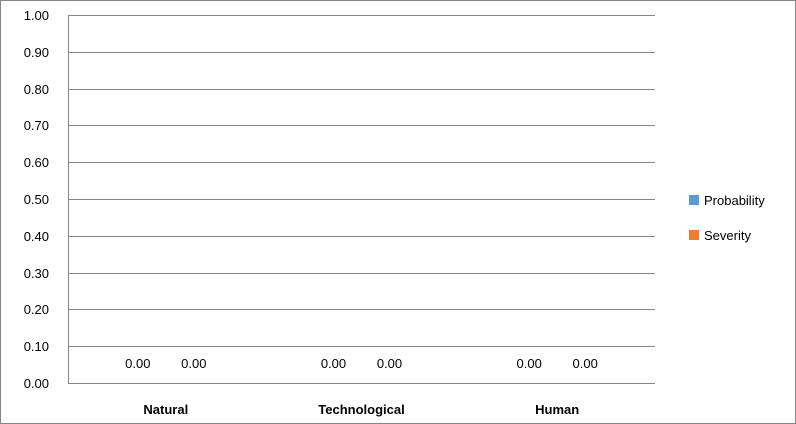 This screenshot has height=424, width=796. What do you see at coordinates (361, 363) in the screenshot?
I see `data-labels: 0.00 0.00 0.00 0.00 0.00 0.00` at bounding box center [361, 363].